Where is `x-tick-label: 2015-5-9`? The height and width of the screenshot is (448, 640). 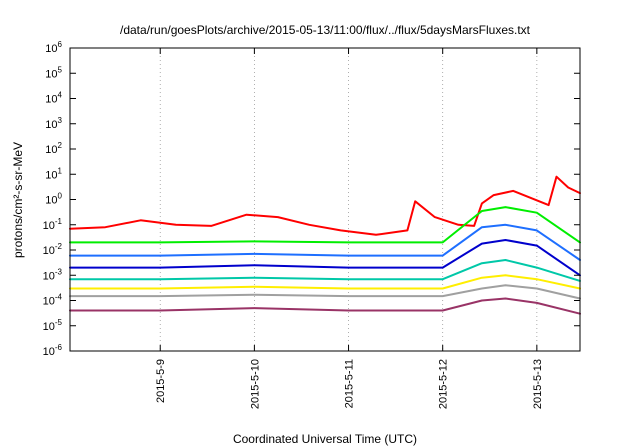
x-tick-label: 2015-5-9 is located at coordinates (161, 381).